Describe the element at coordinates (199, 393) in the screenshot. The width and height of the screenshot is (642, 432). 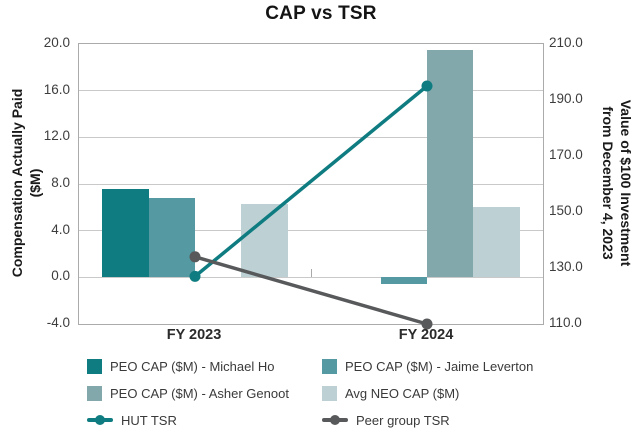
I see `legend-label: PEO CAP ($M) - Asher Genoot` at that location.